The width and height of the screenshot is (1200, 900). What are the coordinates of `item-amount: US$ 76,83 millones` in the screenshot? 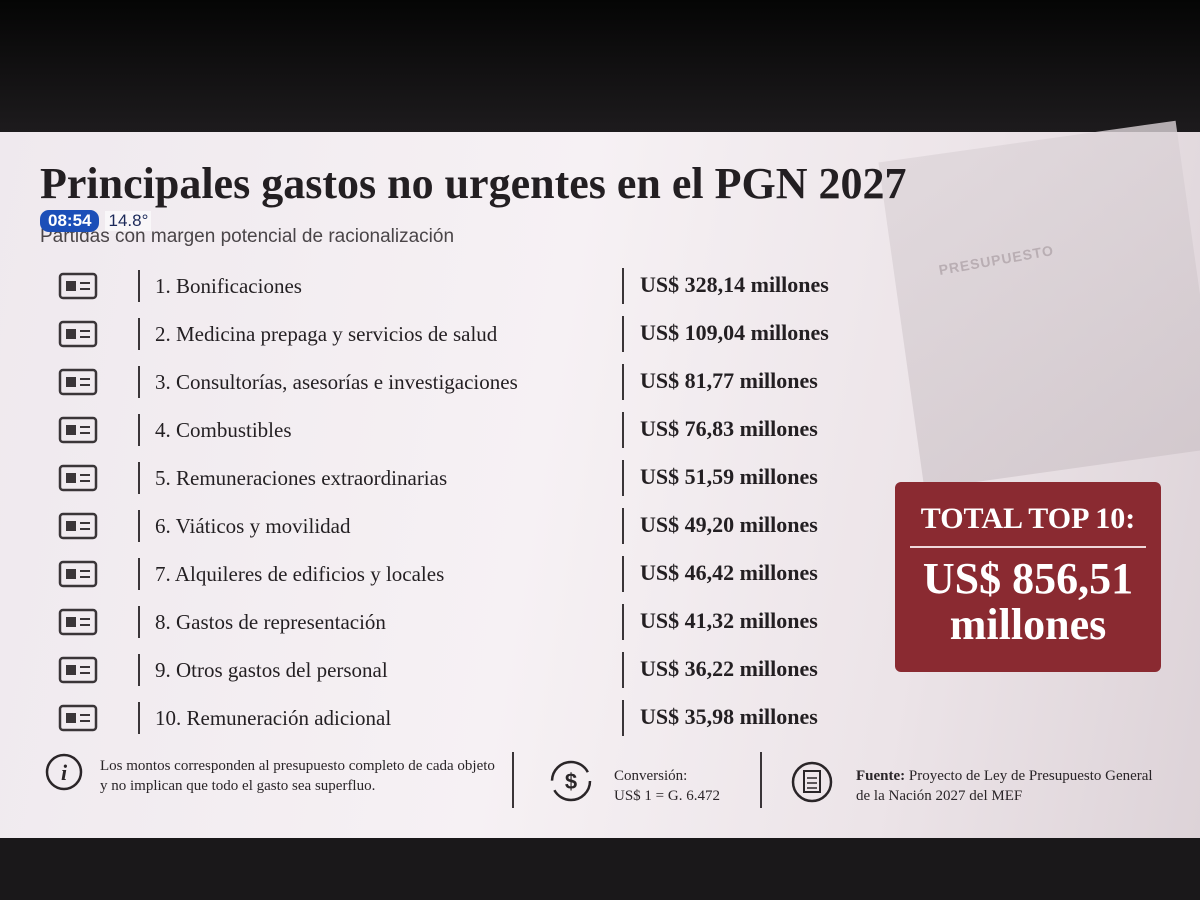 It's located at (729, 428).